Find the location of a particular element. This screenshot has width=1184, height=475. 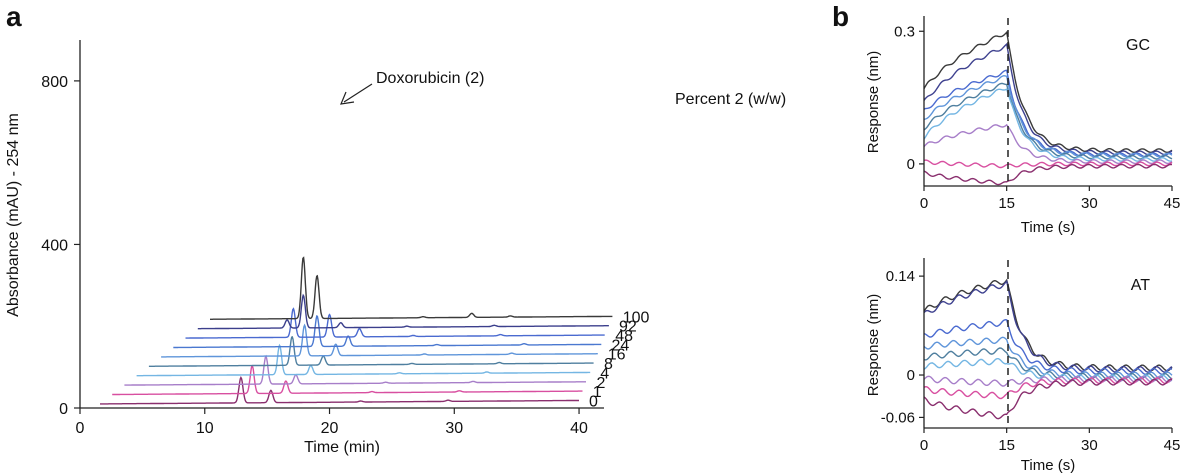

series-label: 4 is located at coordinates (604, 373).